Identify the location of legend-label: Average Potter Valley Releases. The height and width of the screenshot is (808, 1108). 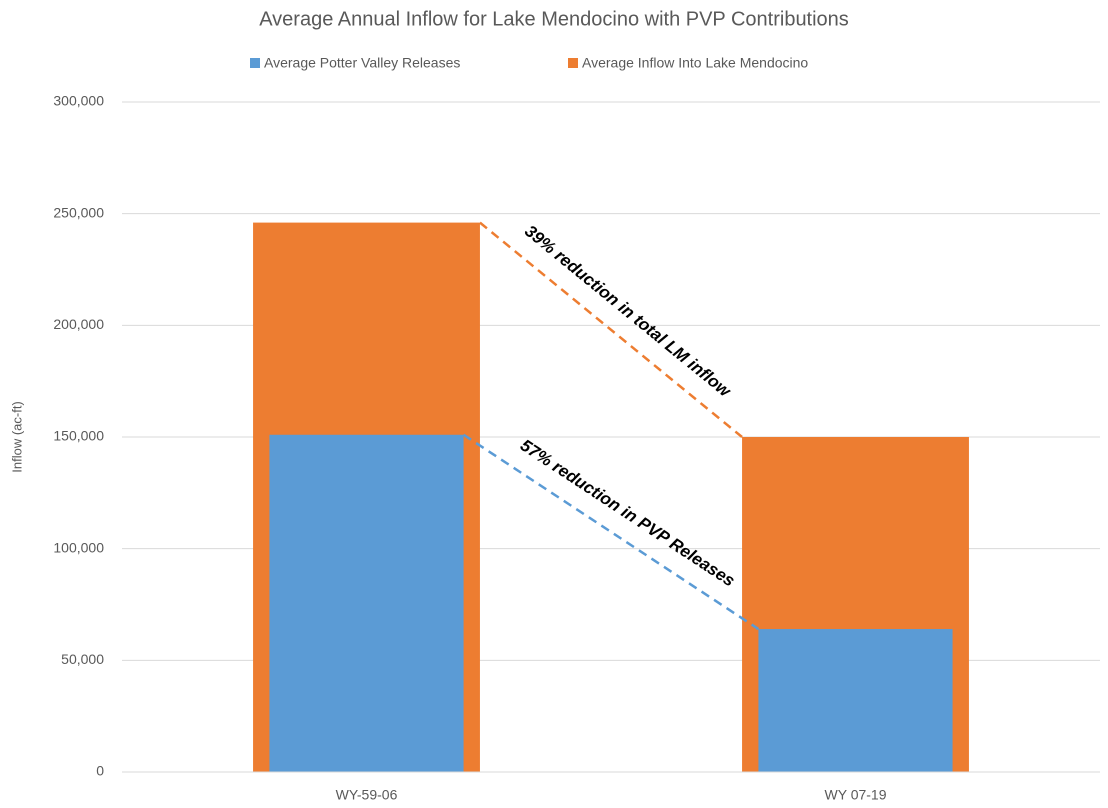
(362, 63).